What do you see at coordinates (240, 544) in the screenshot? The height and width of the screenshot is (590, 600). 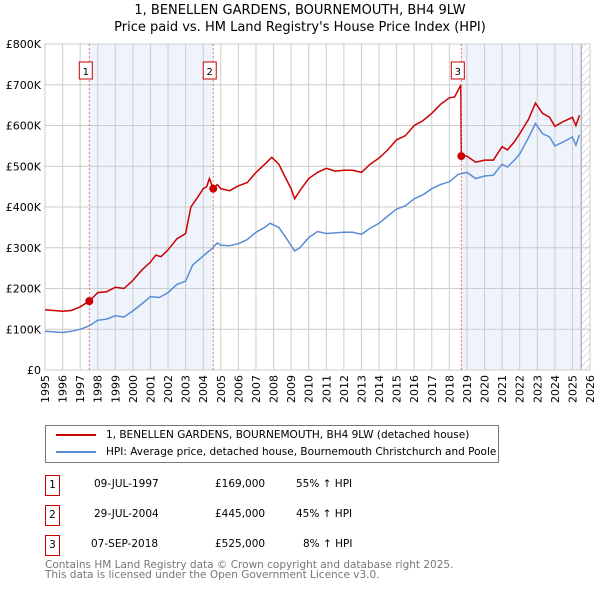 I see `sale-price: £525,000` at bounding box center [240, 544].